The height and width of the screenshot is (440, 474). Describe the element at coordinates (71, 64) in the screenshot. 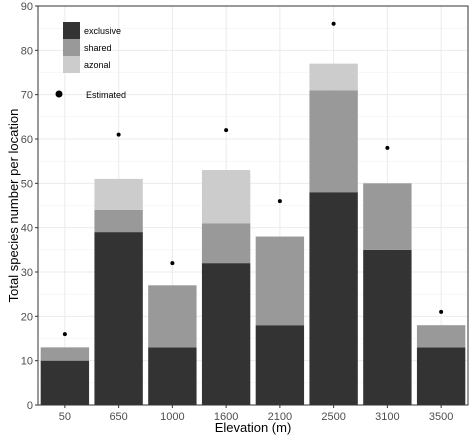

I see `legend-key-azonal` at that location.